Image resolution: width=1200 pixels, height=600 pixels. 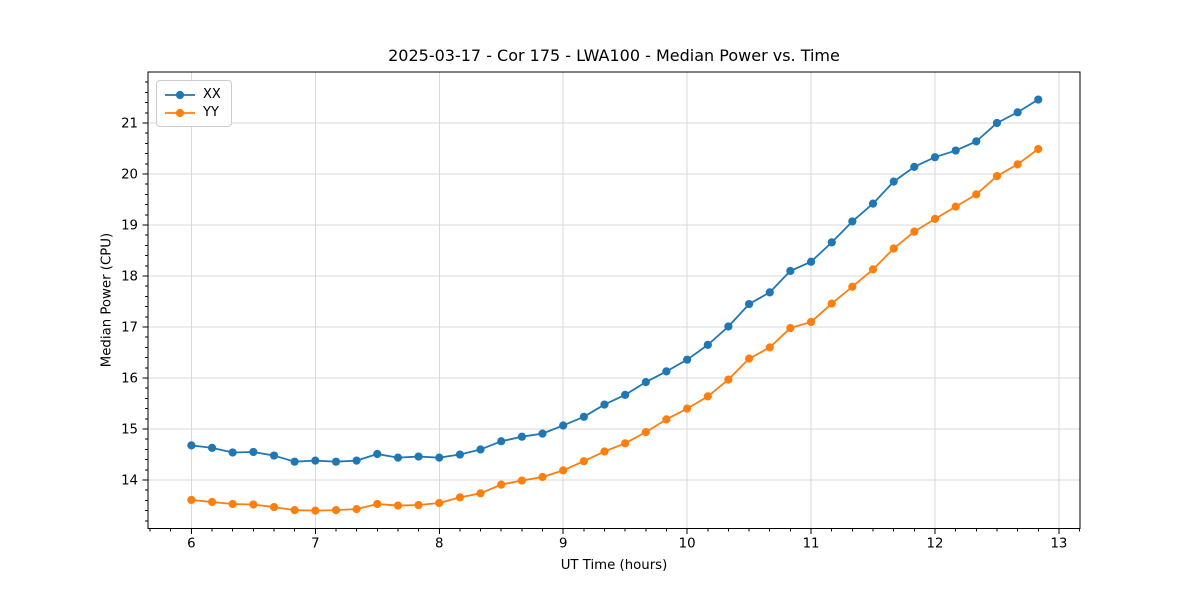 What do you see at coordinates (211, 112) in the screenshot?
I see `legend-label-YY: YY` at bounding box center [211, 112].